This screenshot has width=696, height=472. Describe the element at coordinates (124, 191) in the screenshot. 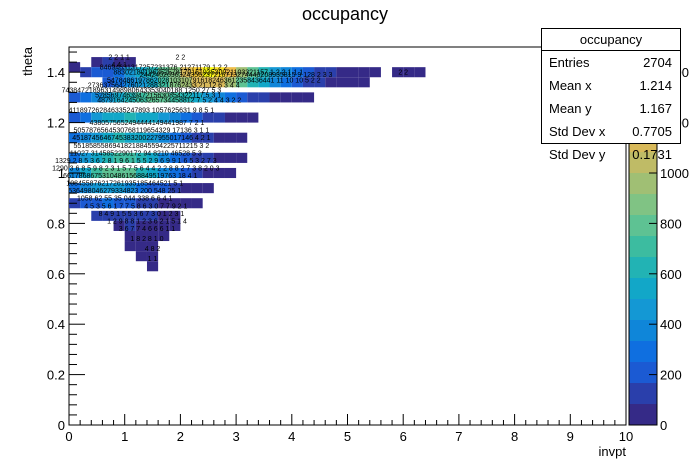

I see `cell-value-label: 536498046279334823 200 548 25 1` at that location.